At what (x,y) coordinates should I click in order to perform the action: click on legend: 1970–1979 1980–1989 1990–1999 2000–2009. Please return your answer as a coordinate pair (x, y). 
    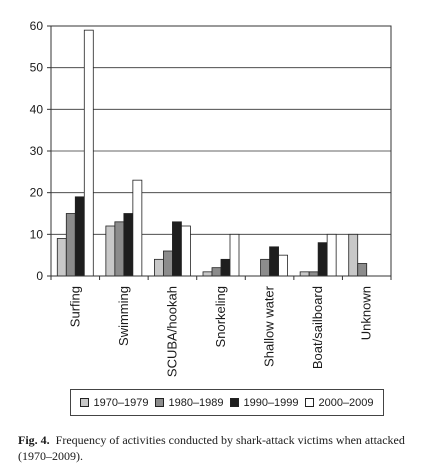
    Looking at the image, I should click on (227, 402).